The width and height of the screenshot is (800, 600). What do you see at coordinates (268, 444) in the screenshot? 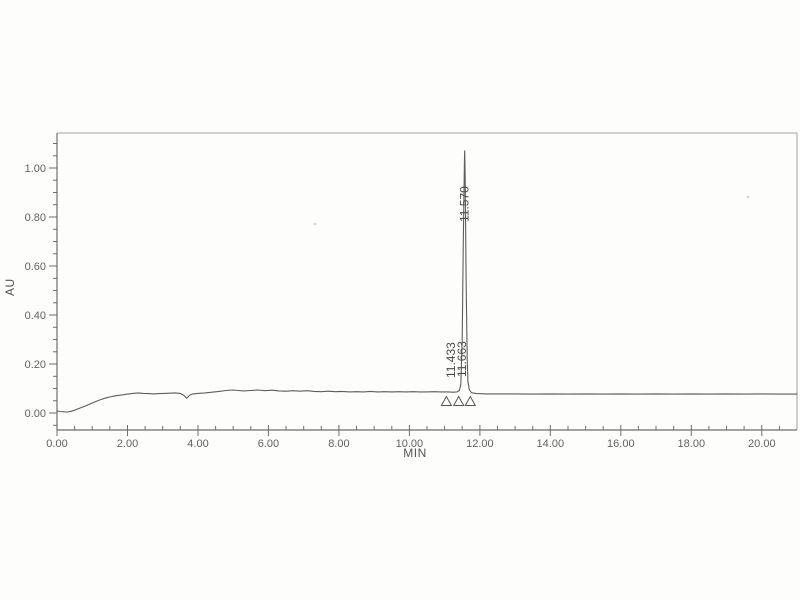
I see `x-tick-label: 6.00` at bounding box center [268, 444].